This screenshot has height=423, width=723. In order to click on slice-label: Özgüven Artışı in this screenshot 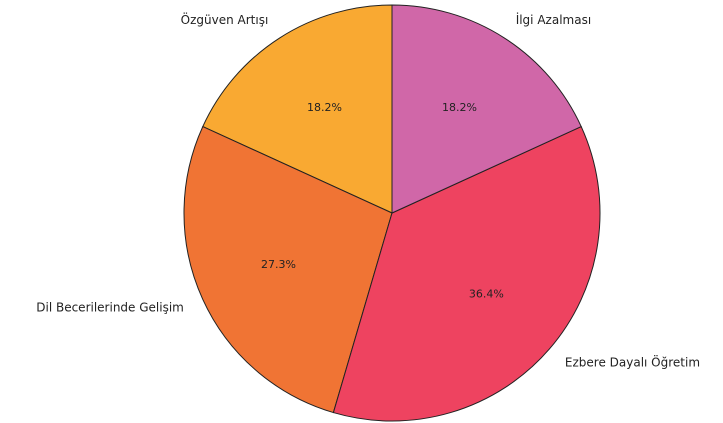, I will do `click(225, 19)`.